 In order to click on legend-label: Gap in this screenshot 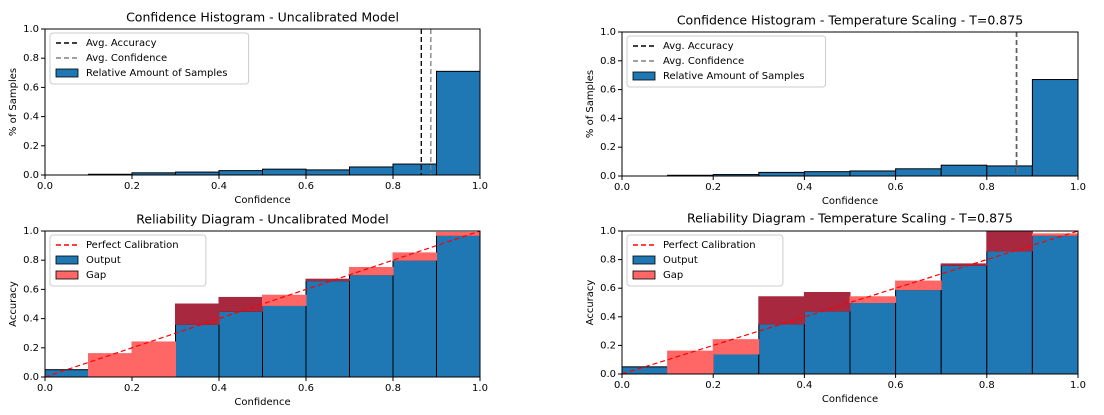, I will do `click(673, 275)`.